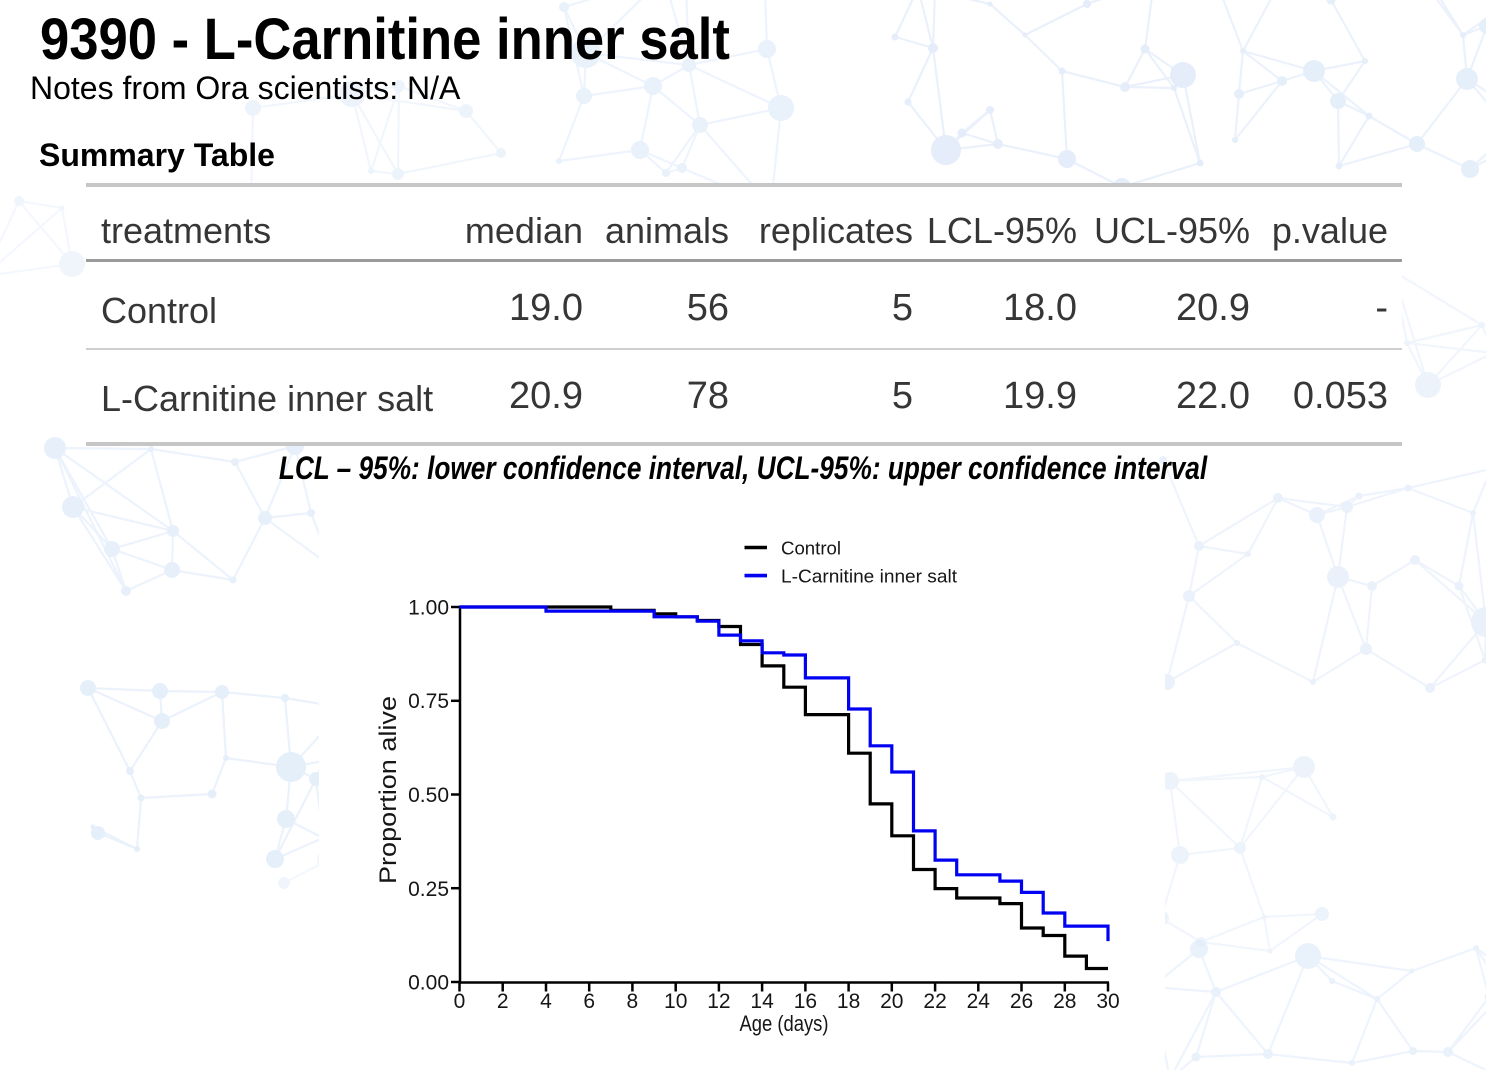 Image resolution: width=1486 pixels, height=1070 pixels. I want to click on svg-text: 24, so click(979, 1001).